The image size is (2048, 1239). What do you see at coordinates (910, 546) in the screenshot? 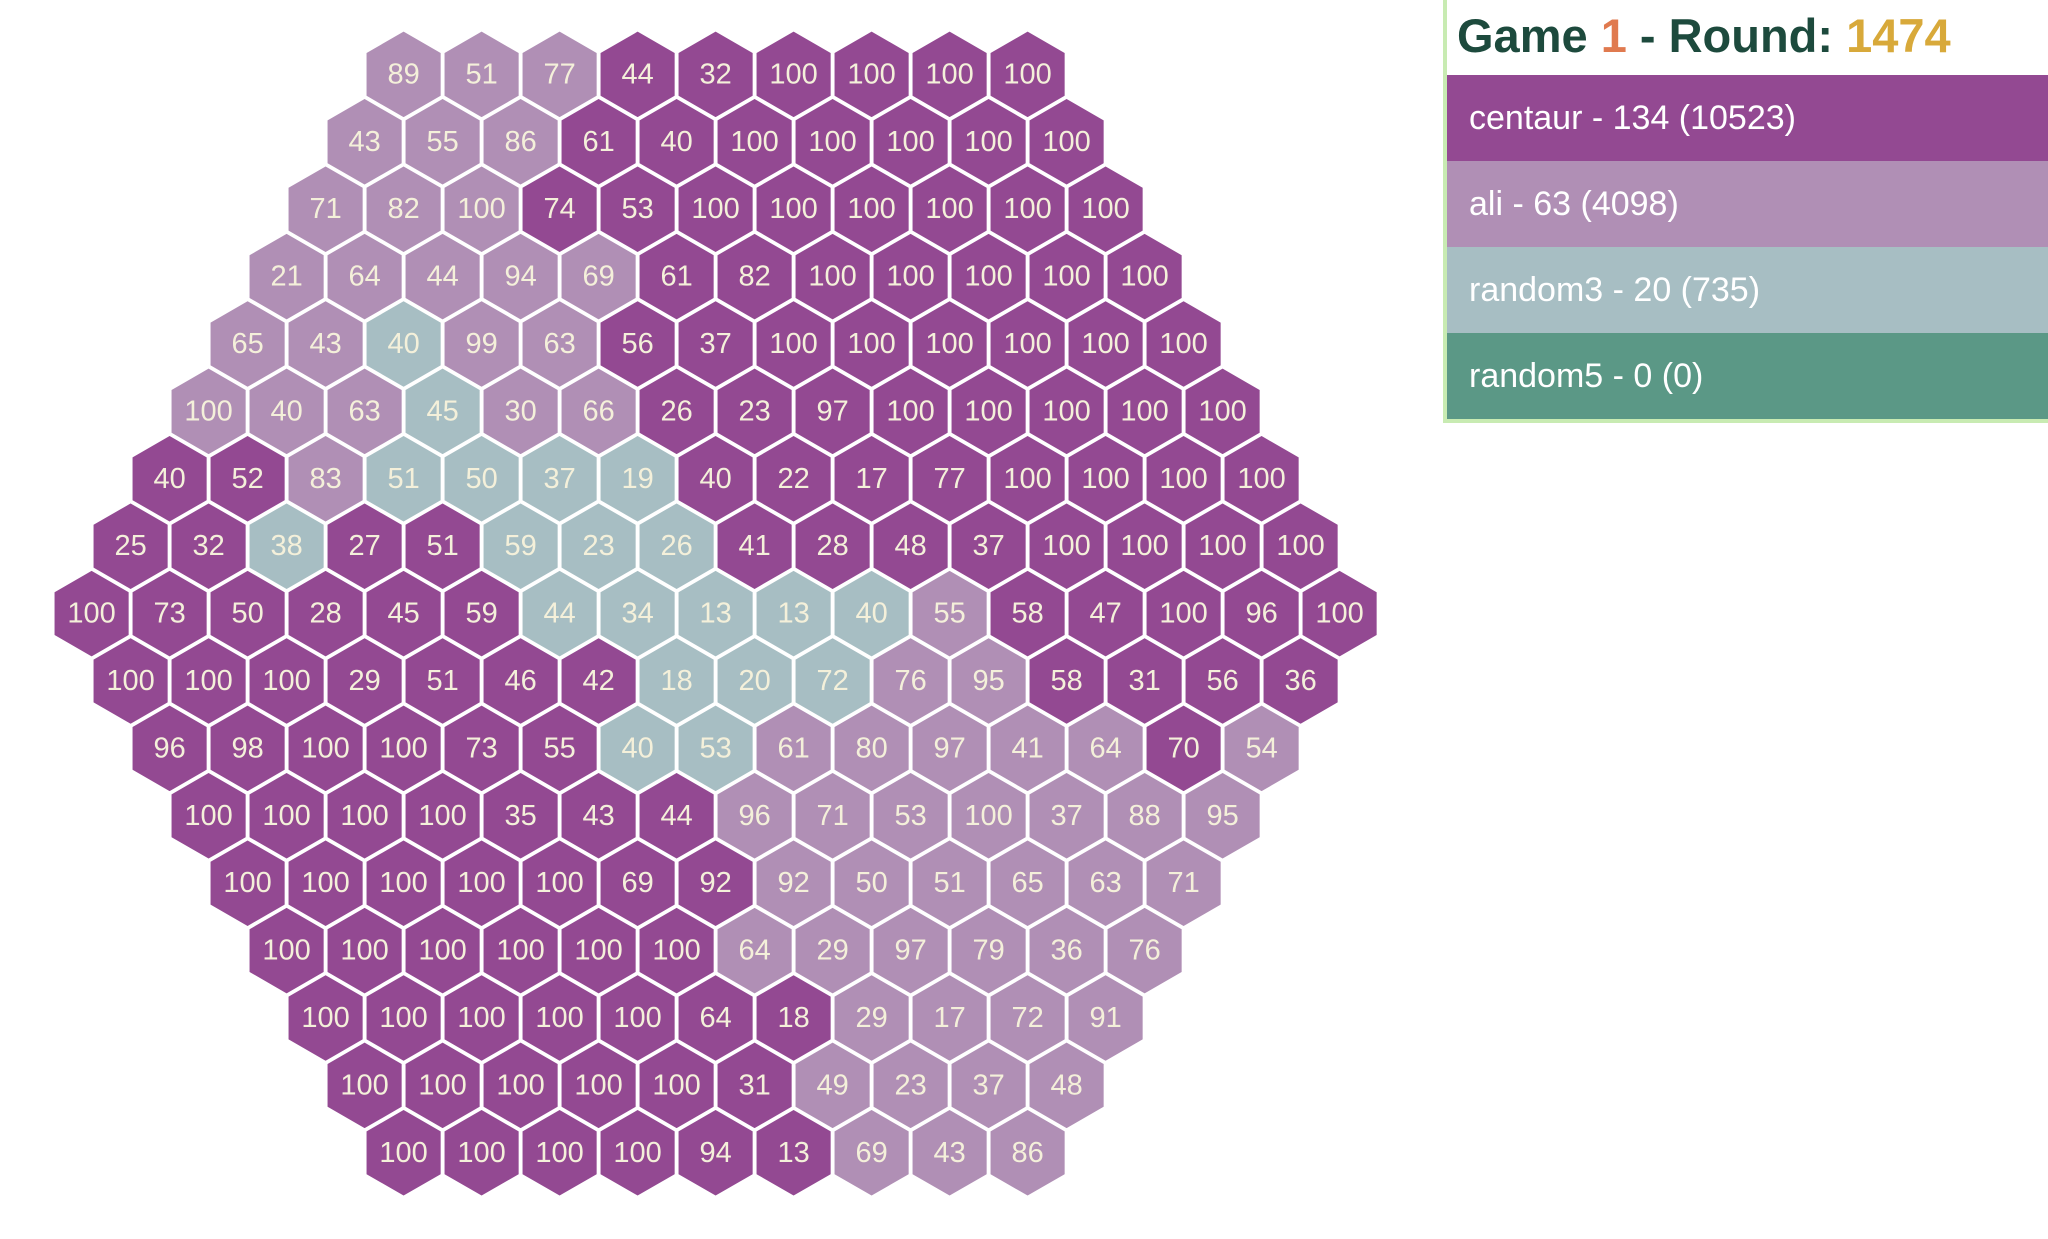
I see `cell-value: 48` at bounding box center [910, 546].